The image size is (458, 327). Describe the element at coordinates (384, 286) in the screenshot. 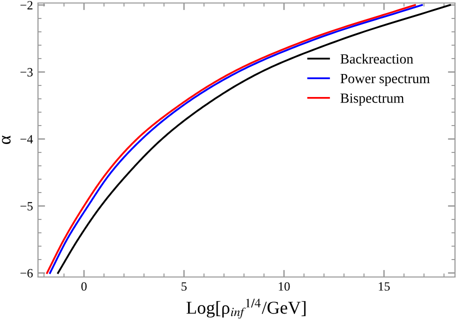

I see `x-tick-label: 15` at that location.